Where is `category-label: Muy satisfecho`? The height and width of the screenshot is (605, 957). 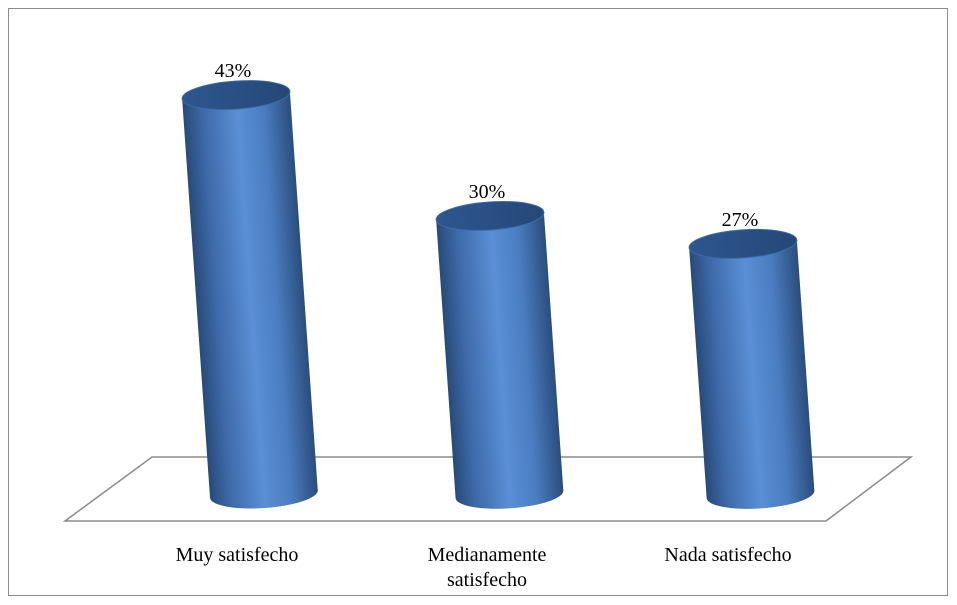
category-label: Muy satisfecho is located at coordinates (237, 555).